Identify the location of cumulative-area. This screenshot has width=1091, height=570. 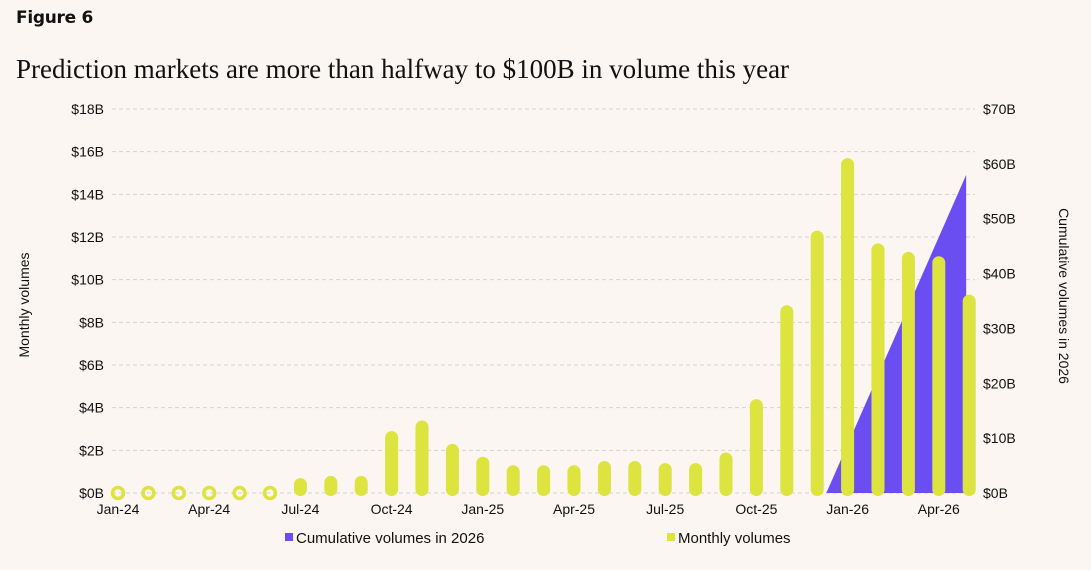
(896, 334).